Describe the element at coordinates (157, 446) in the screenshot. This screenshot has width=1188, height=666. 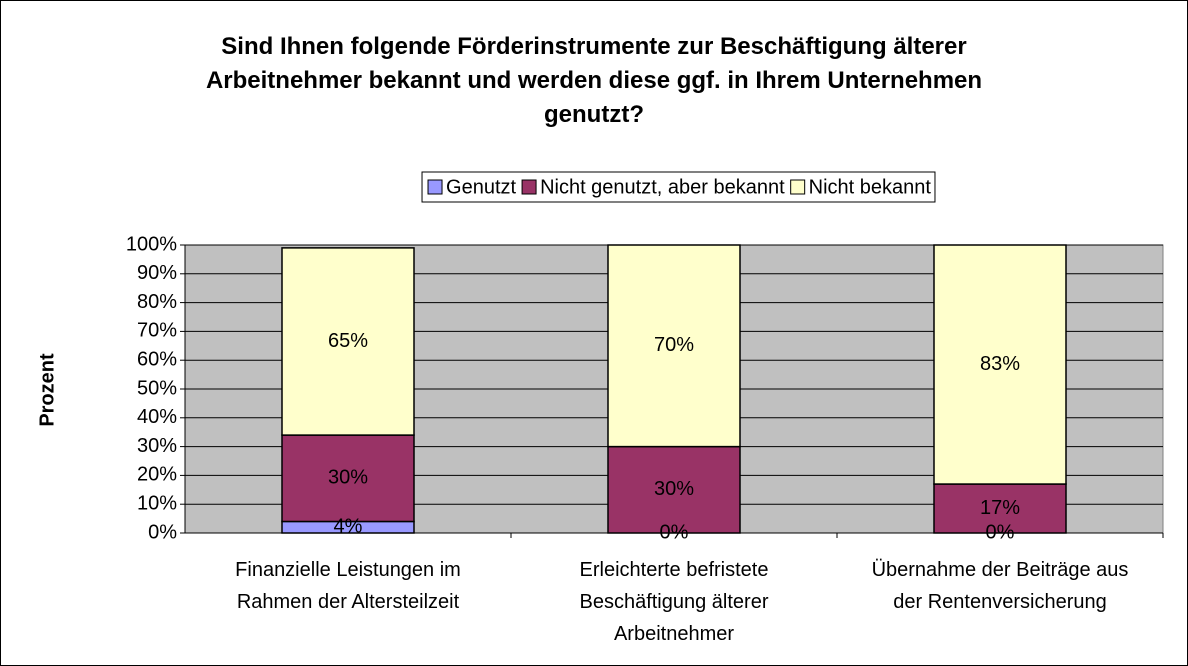
I see `y-tick-label: 30%` at that location.